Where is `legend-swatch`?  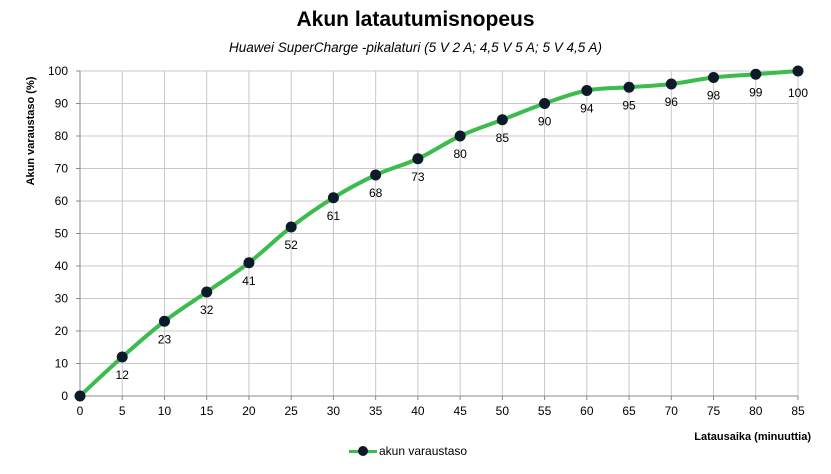
legend-swatch is located at coordinates (363, 451).